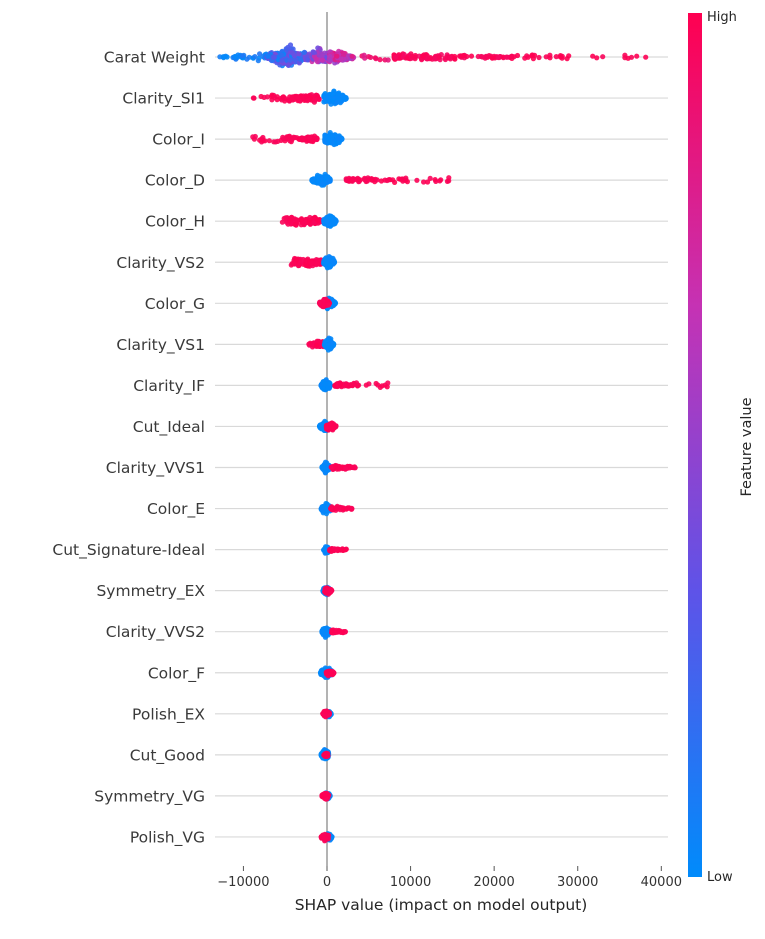  What do you see at coordinates (335, 550) in the screenshot?
I see `beeswarm-points-cut-signature-ideal` at bounding box center [335, 550].